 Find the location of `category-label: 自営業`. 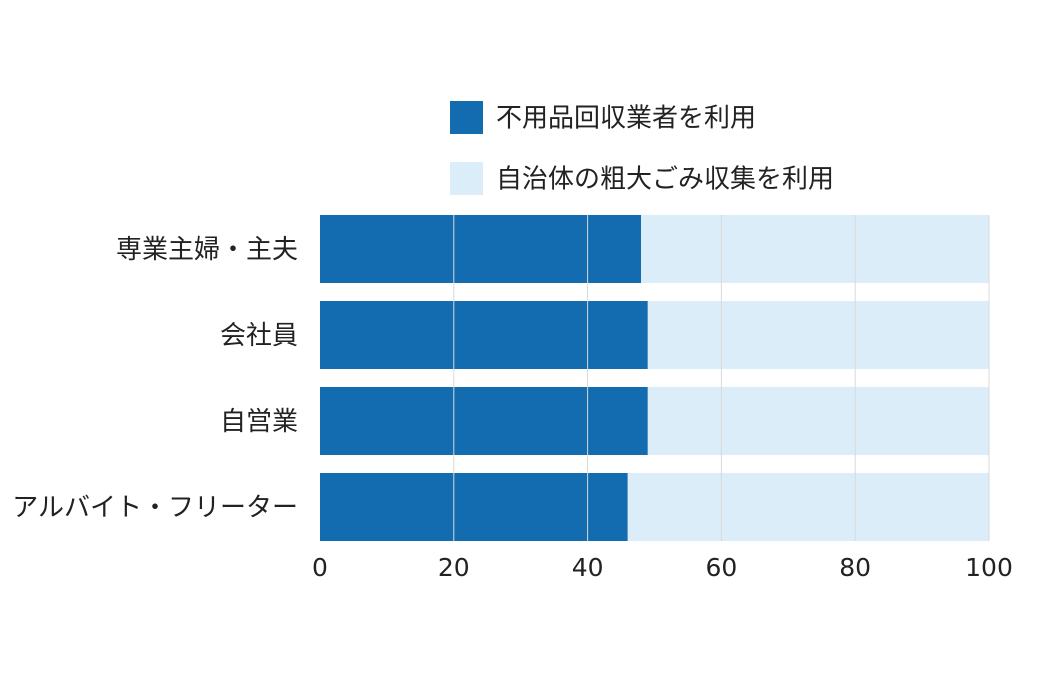

category-label: 自営業 is located at coordinates (259, 422).